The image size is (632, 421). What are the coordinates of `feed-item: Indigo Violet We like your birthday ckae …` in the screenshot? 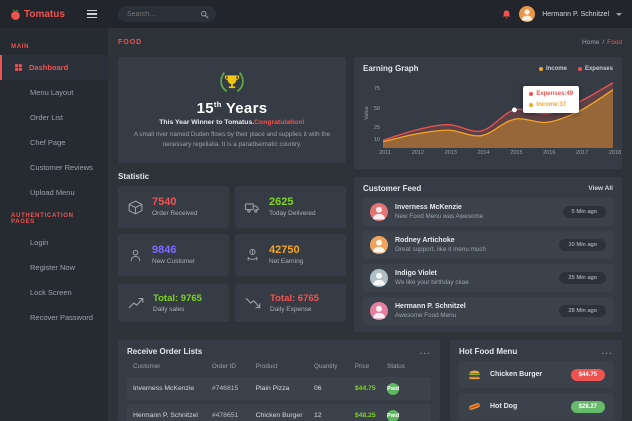 It's located at (488, 278).